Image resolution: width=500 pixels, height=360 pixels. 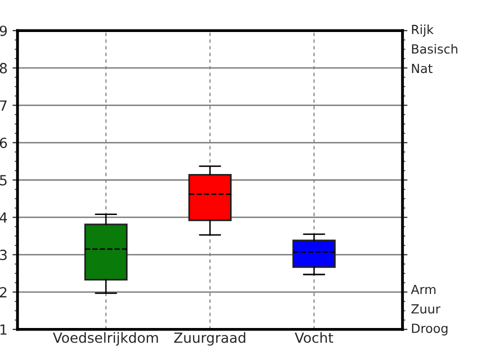 I want to click on y-tick-label: 6, so click(x=3, y=143).